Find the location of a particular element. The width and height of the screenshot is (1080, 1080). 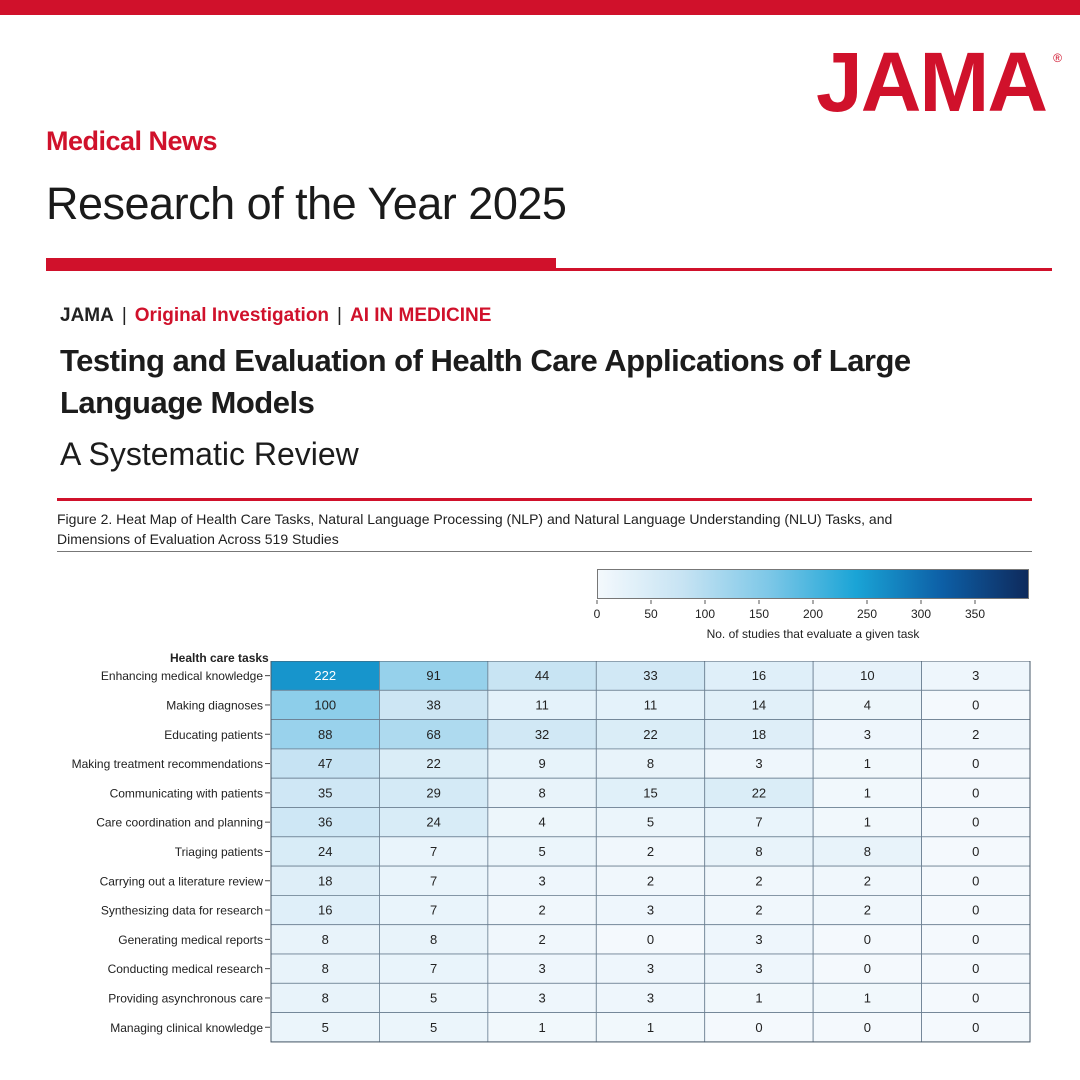

heatmap-value: 9 is located at coordinates (541, 763).